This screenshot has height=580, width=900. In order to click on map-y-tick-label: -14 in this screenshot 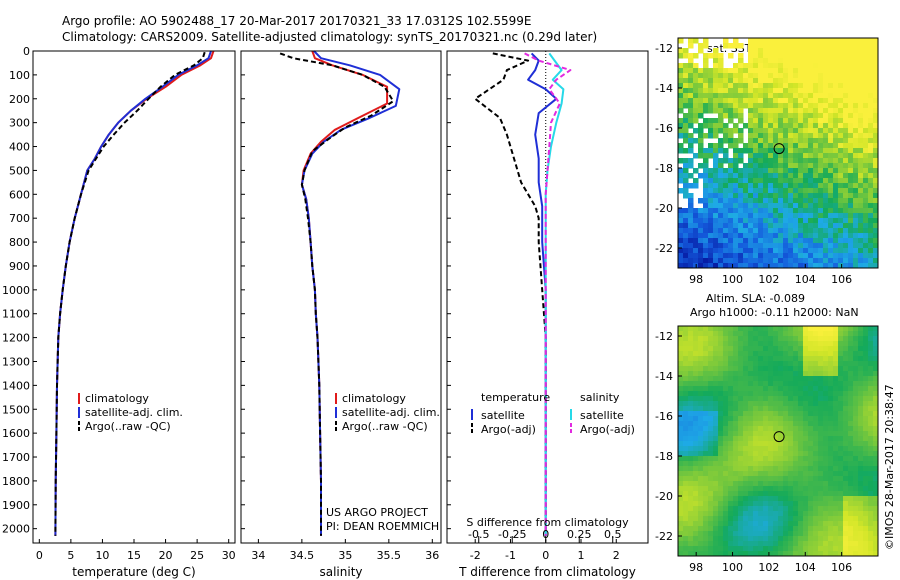, I will do `click(664, 376)`.